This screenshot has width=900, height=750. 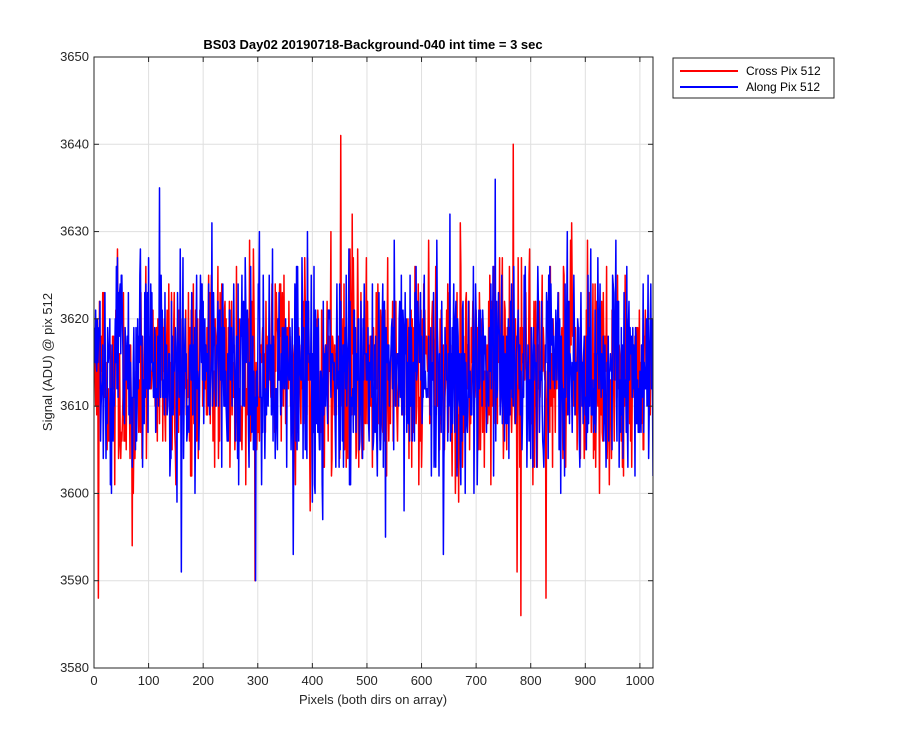 I want to click on x-tick-label: 300, so click(x=258, y=680).